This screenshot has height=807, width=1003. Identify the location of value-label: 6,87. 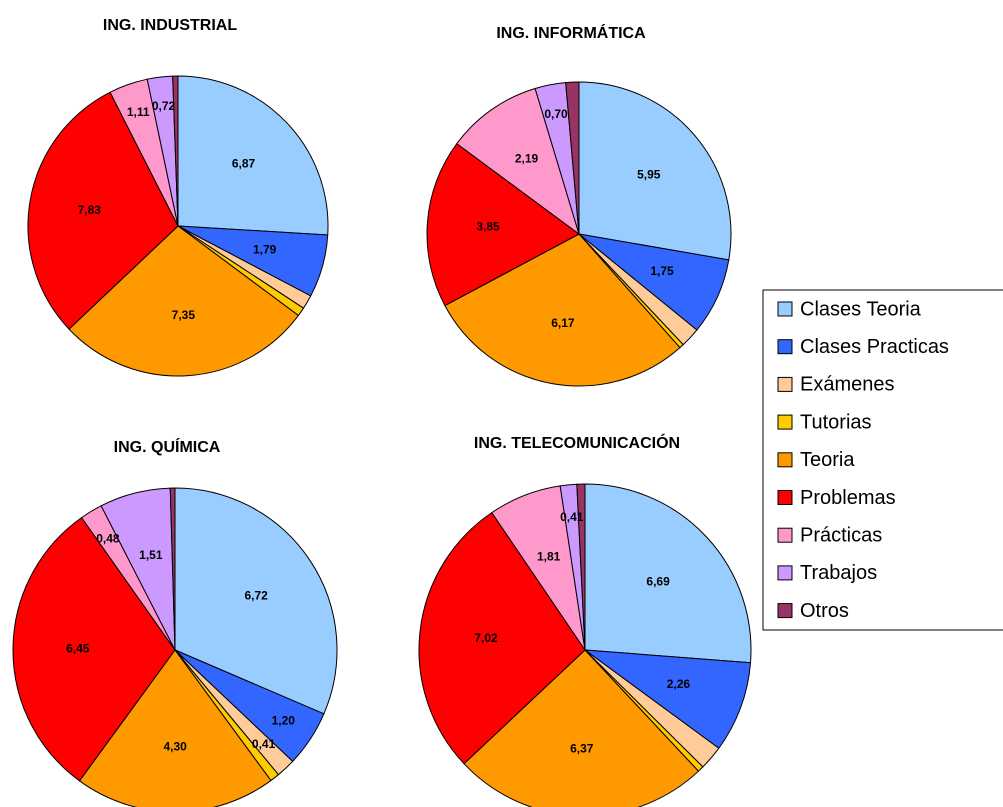
(244, 163).